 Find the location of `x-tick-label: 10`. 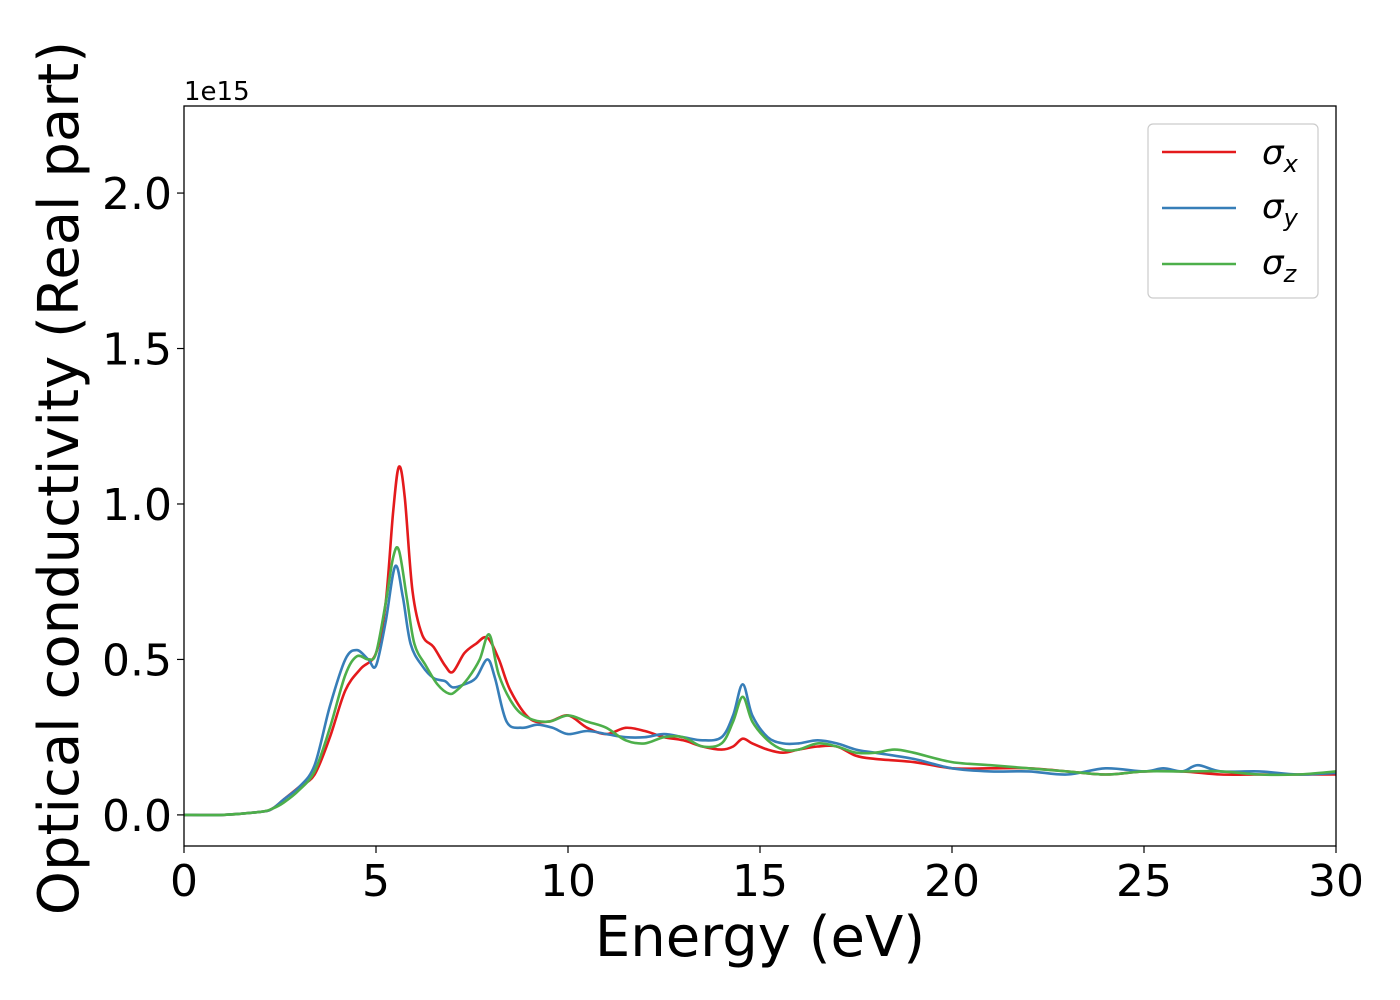

x-tick-label: 10 is located at coordinates (568, 881).